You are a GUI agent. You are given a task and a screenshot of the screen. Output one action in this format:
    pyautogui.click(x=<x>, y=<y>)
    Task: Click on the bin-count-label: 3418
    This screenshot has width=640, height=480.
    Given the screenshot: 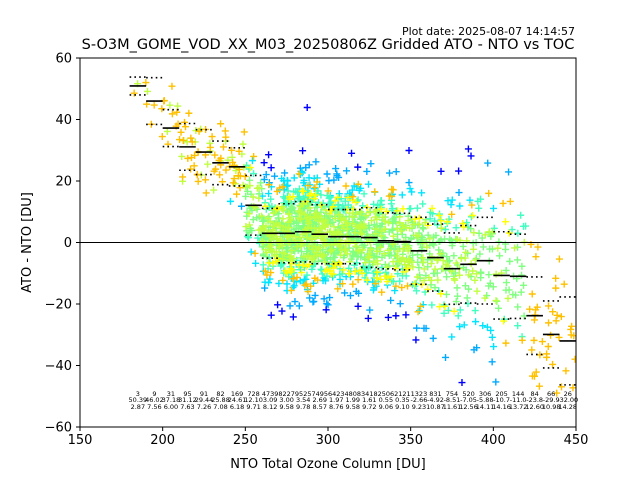 What is the action you would take?
    pyautogui.click(x=369, y=394)
    